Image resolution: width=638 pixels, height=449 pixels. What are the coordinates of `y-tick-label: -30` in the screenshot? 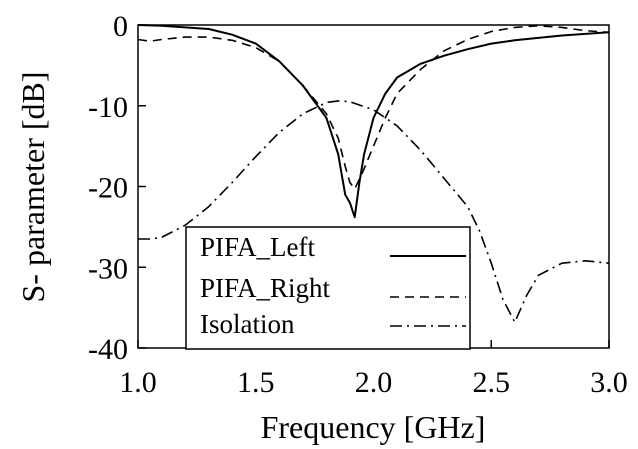 It's located at (108, 268).